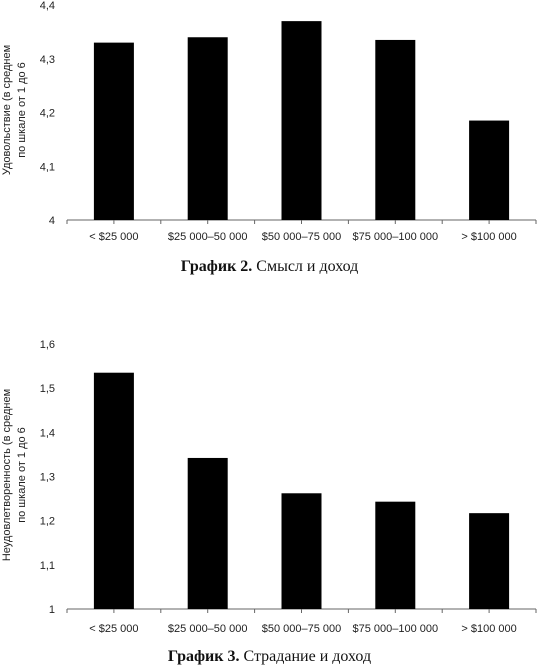 This screenshot has height=670, width=539. I want to click on chart-3-y-axis-label: по шкале от 1 до 6, so click(22, 475).